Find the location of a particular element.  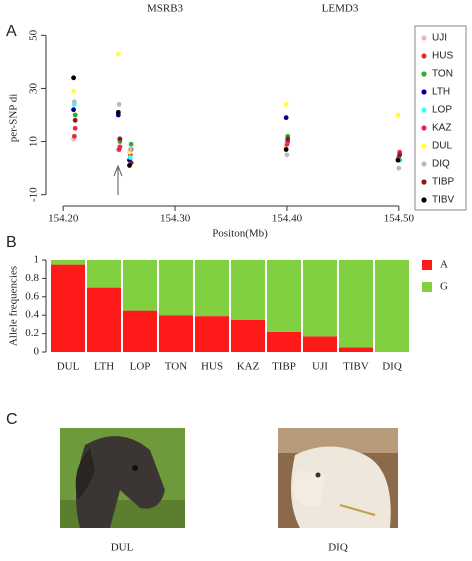

x-tick-label: HUS is located at coordinates (212, 367).